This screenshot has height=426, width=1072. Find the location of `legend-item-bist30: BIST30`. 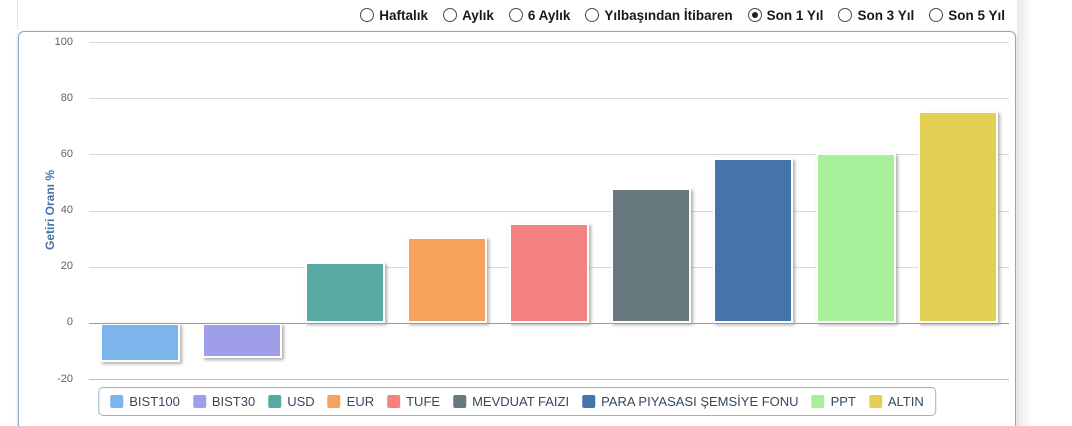

legend-item-bist30: BIST30 is located at coordinates (224, 401).